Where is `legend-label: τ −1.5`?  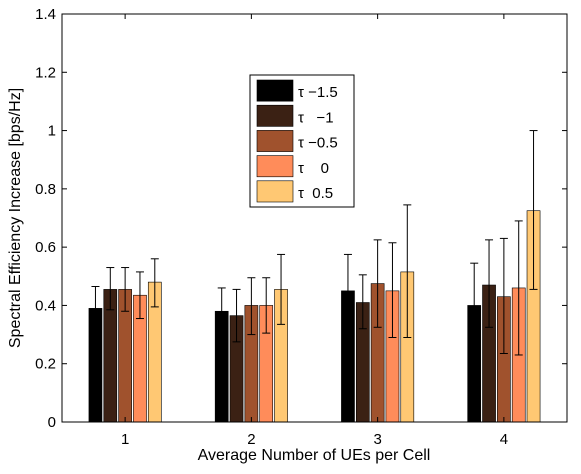
legend-label: τ −1.5 is located at coordinates (318, 92).